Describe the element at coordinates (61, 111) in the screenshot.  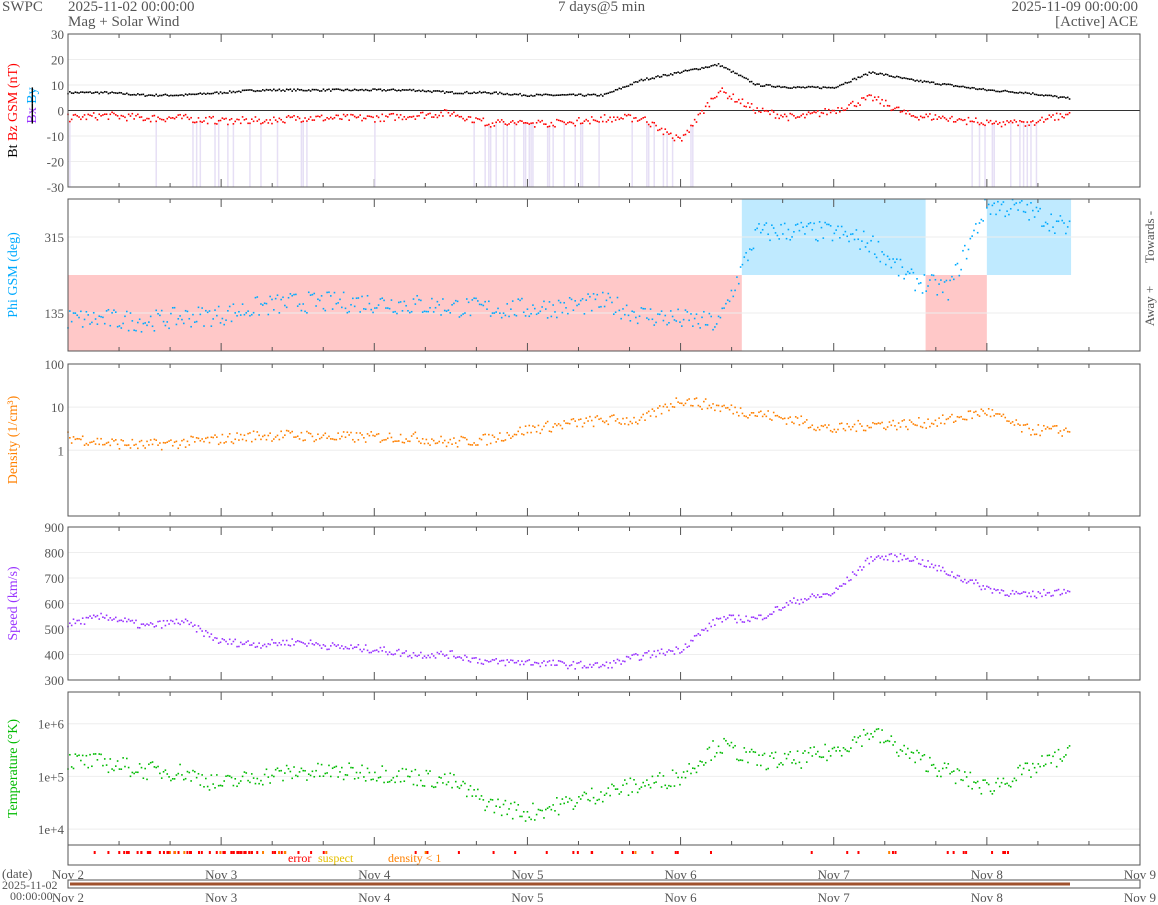
I see `y-tick-label: 0` at that location.